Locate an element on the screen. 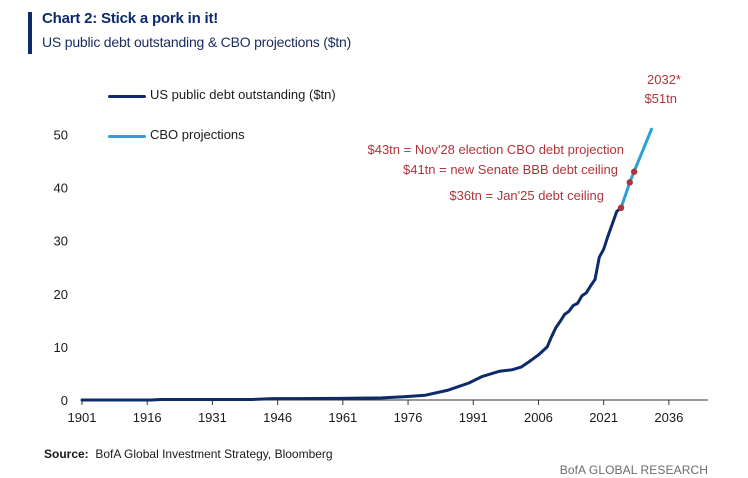 The height and width of the screenshot is (478, 748). annotation-41tn: $41tn = new Senate BBB debt ceiling is located at coordinates (510, 169).